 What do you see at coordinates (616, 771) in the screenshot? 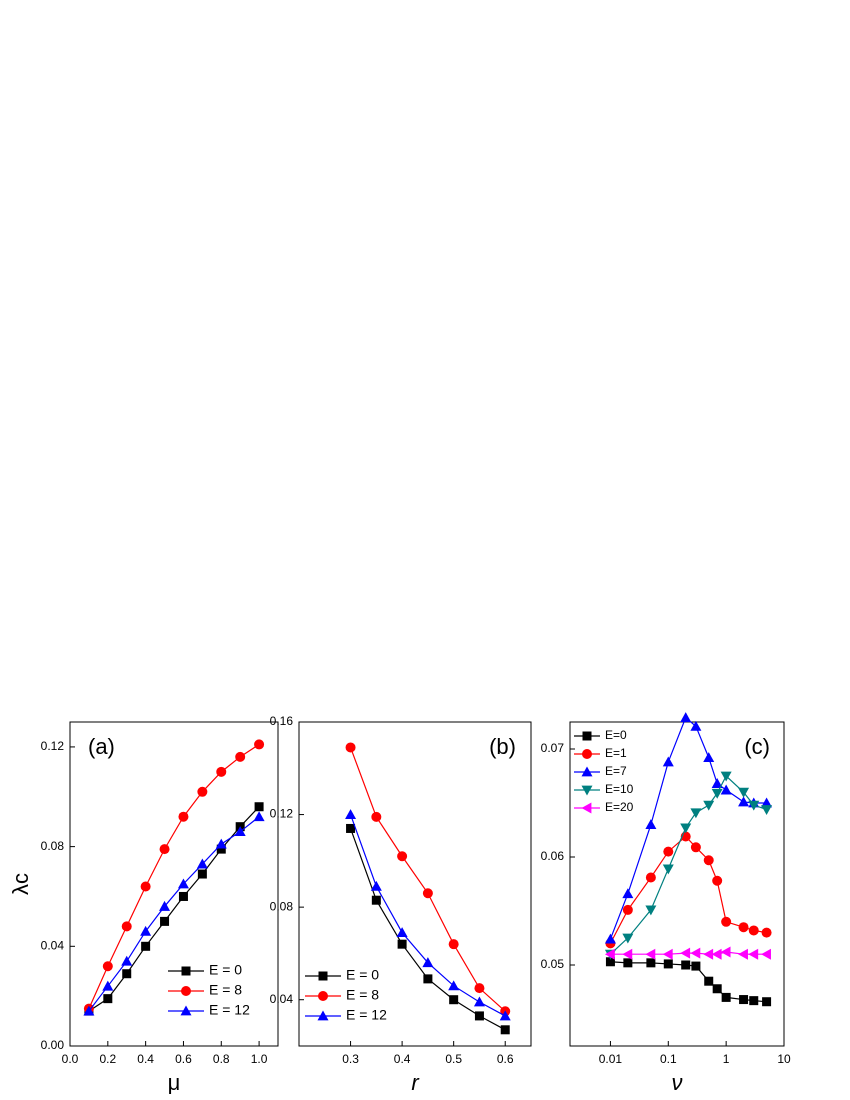
I see `legend-label: E=7` at bounding box center [616, 771].